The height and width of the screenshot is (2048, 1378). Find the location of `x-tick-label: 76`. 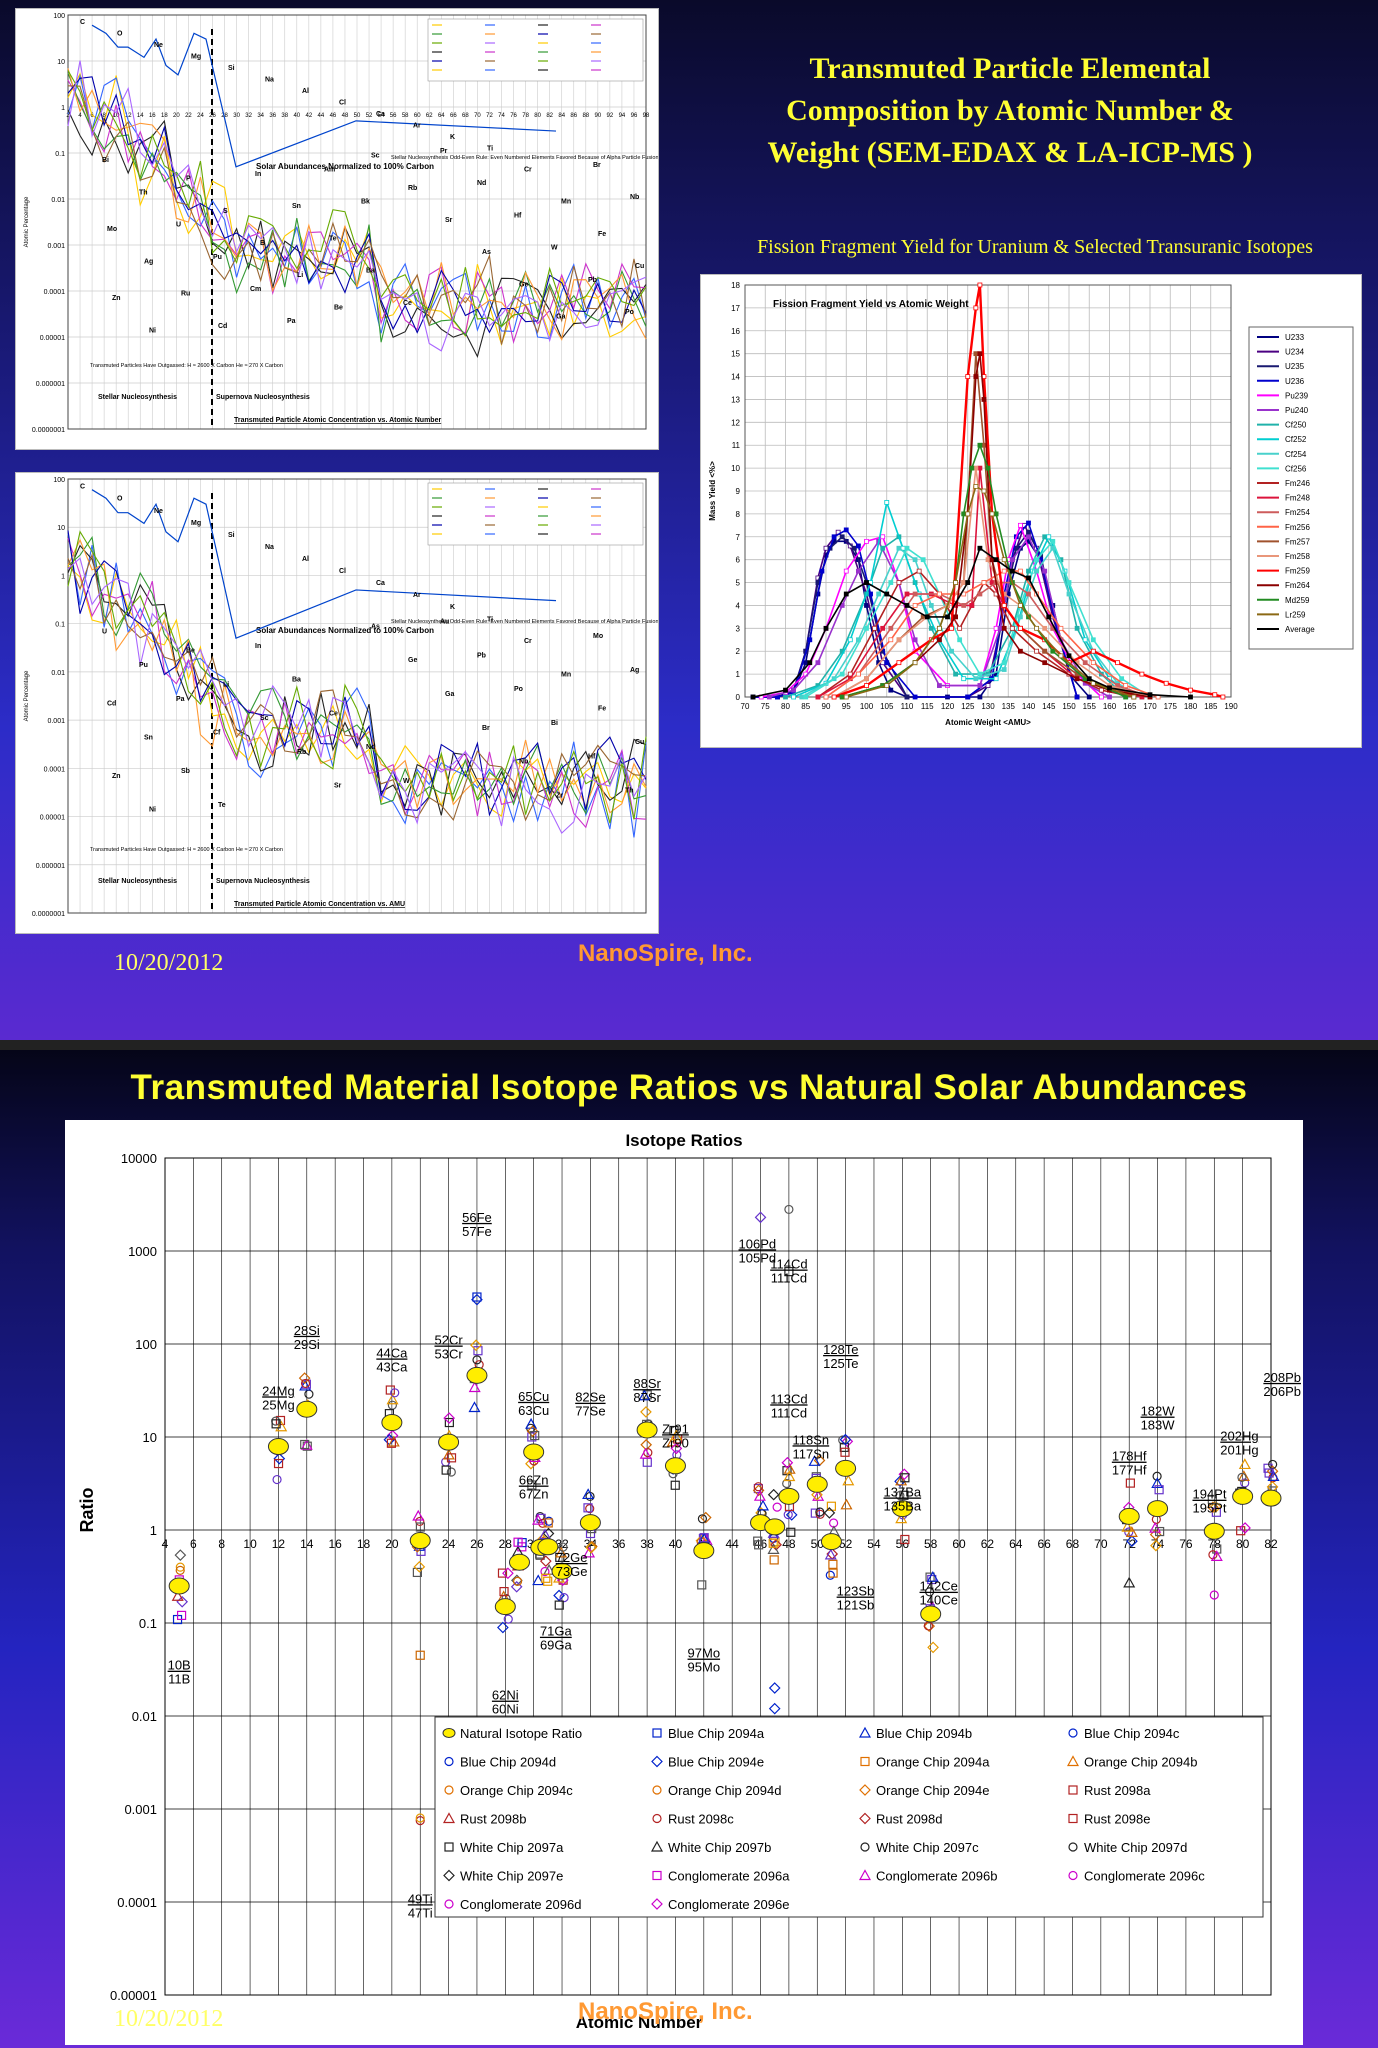

x-tick-label: 76 is located at coordinates (1186, 1544).